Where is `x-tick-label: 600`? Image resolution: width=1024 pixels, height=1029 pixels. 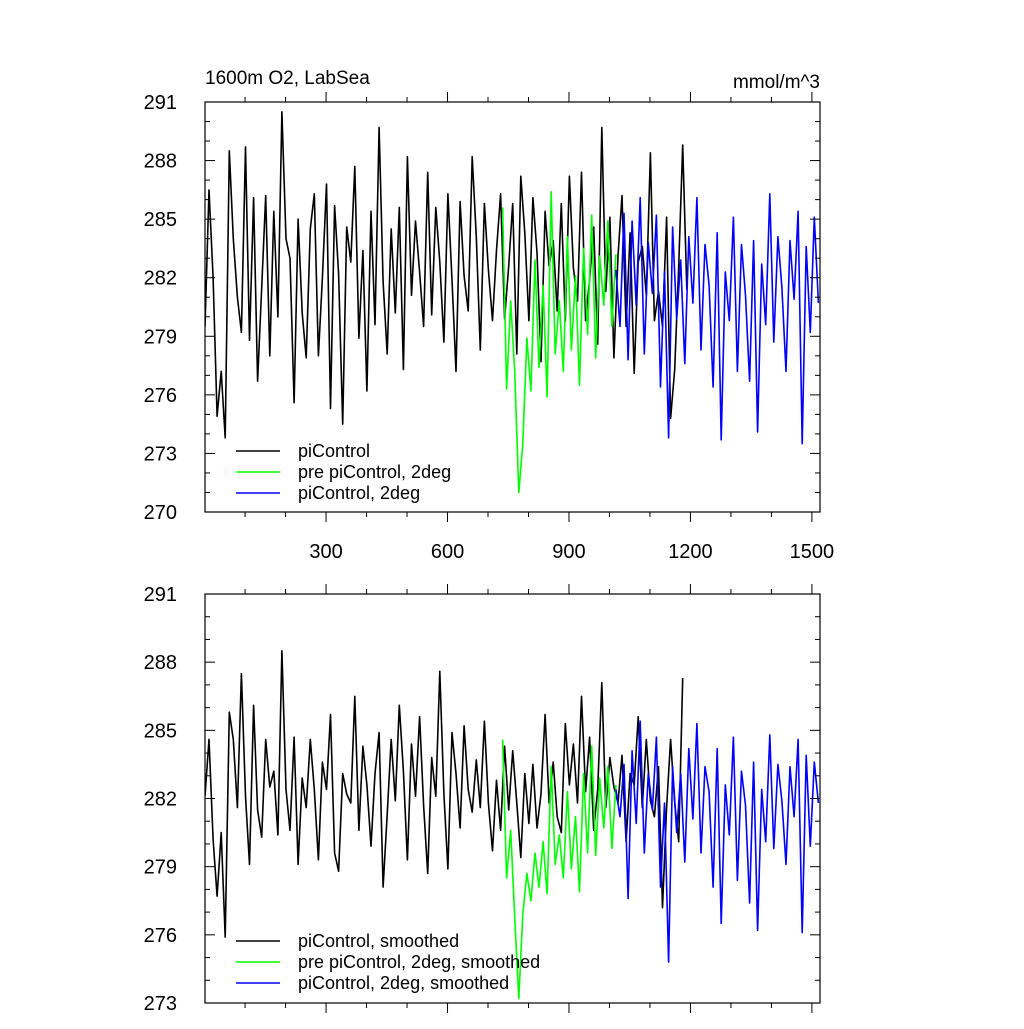
x-tick-label: 600 is located at coordinates (447, 552).